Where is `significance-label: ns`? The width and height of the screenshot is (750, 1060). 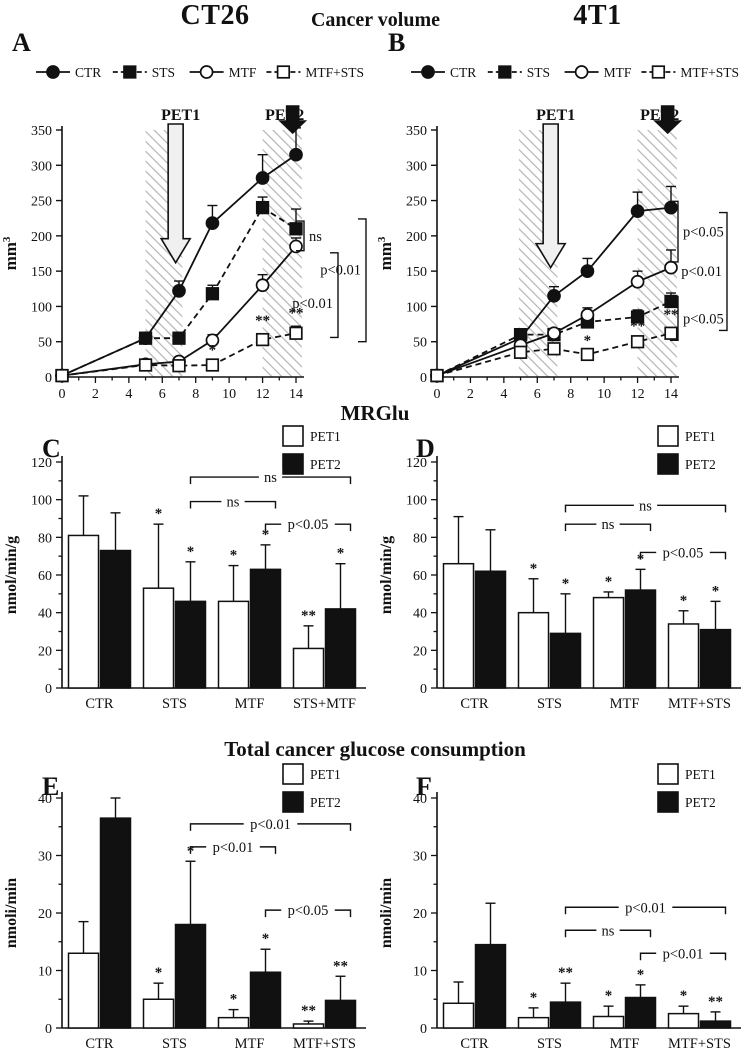
significance-label: ns is located at coordinates (645, 506).